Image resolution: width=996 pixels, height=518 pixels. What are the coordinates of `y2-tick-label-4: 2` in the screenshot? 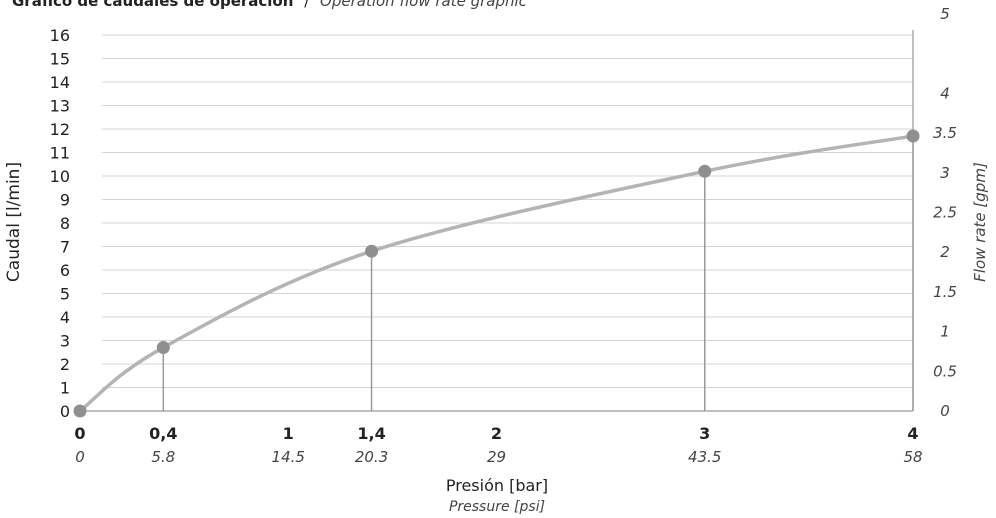 It's located at (945, 252).